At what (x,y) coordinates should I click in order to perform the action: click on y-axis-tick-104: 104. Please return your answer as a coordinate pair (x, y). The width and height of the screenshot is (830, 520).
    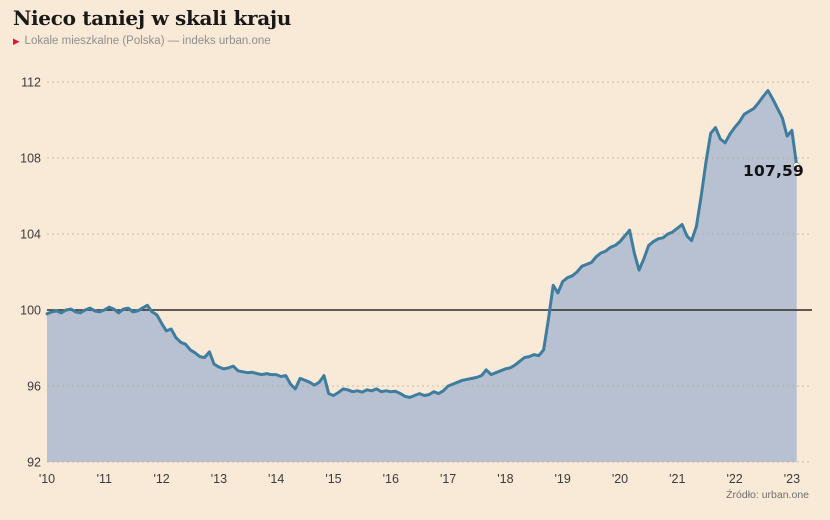
    Looking at the image, I should click on (30, 235).